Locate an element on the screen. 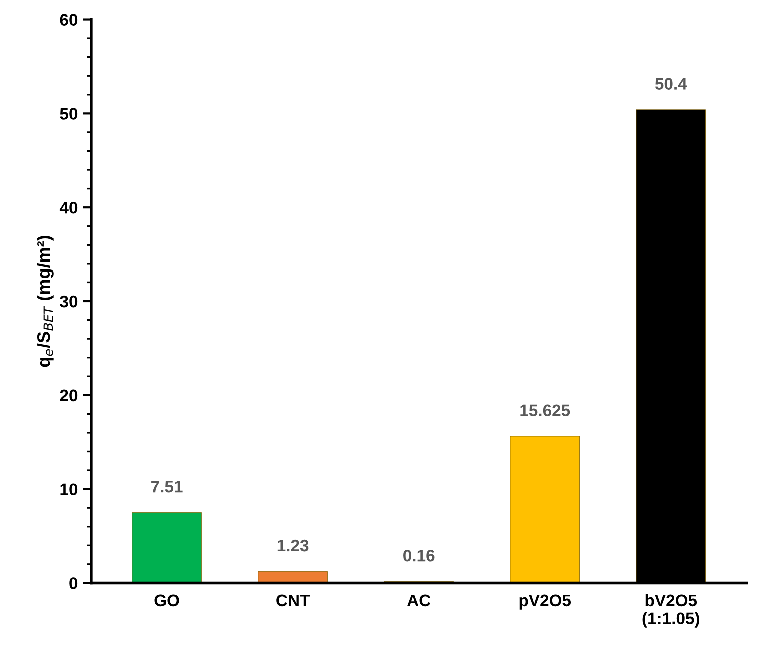 Image resolution: width=762 pixels, height=659 pixels. x-tick-label: AC is located at coordinates (419, 600).